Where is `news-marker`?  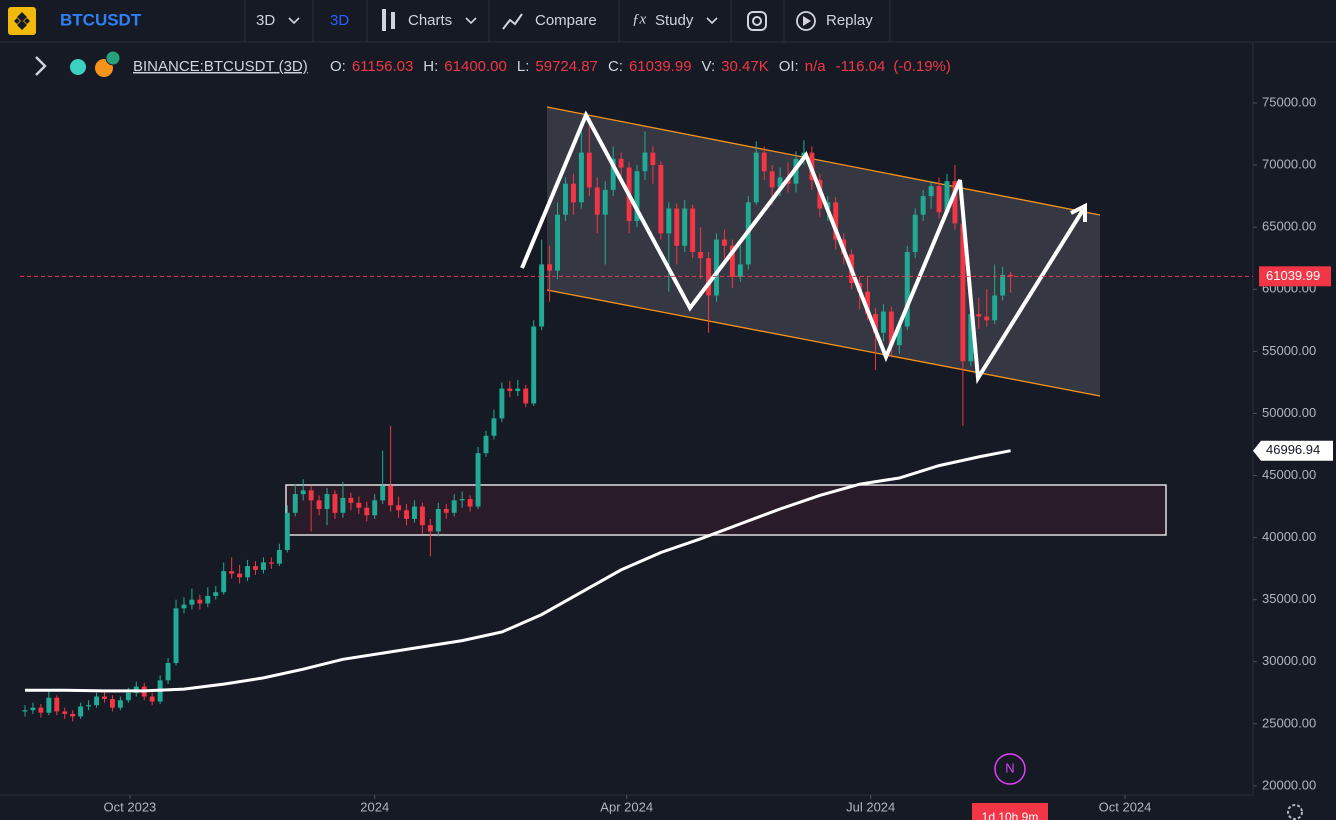 news-marker is located at coordinates (1010, 769).